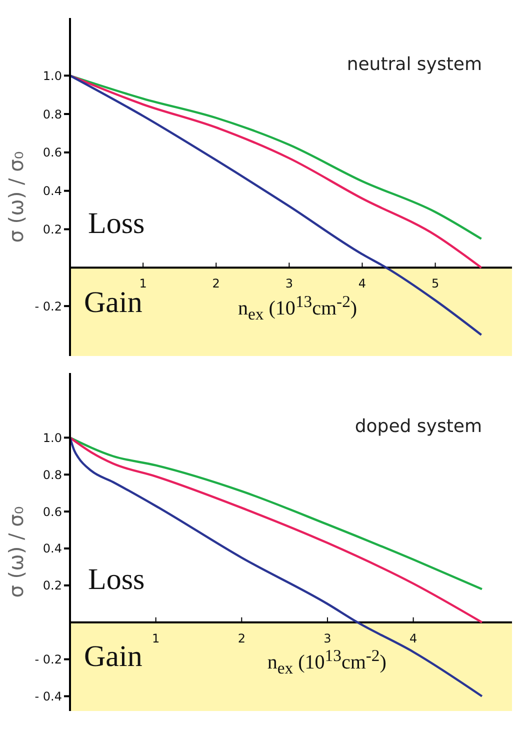 This screenshot has height=729, width=530. Describe the element at coordinates (414, 64) in the screenshot. I see `text: neutral system` at that location.